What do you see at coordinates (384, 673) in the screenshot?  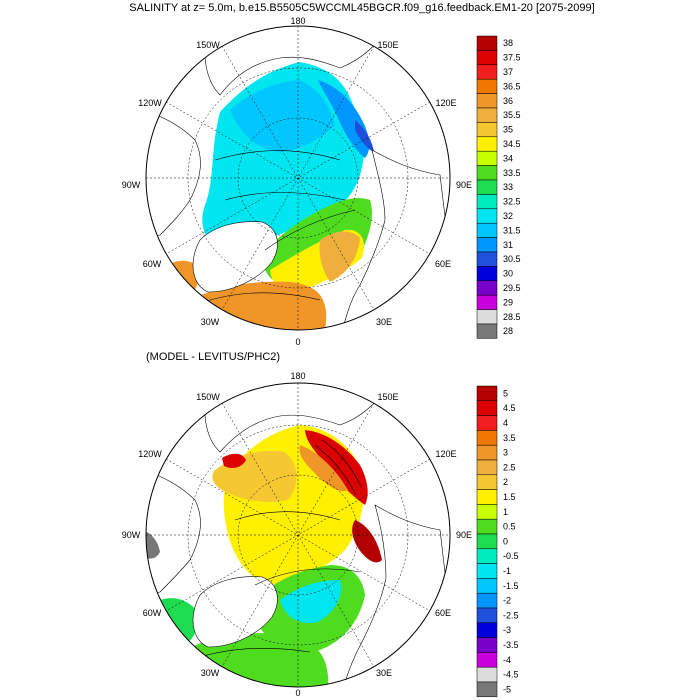 I see `lon-label-30e-bottom: 30E` at bounding box center [384, 673].